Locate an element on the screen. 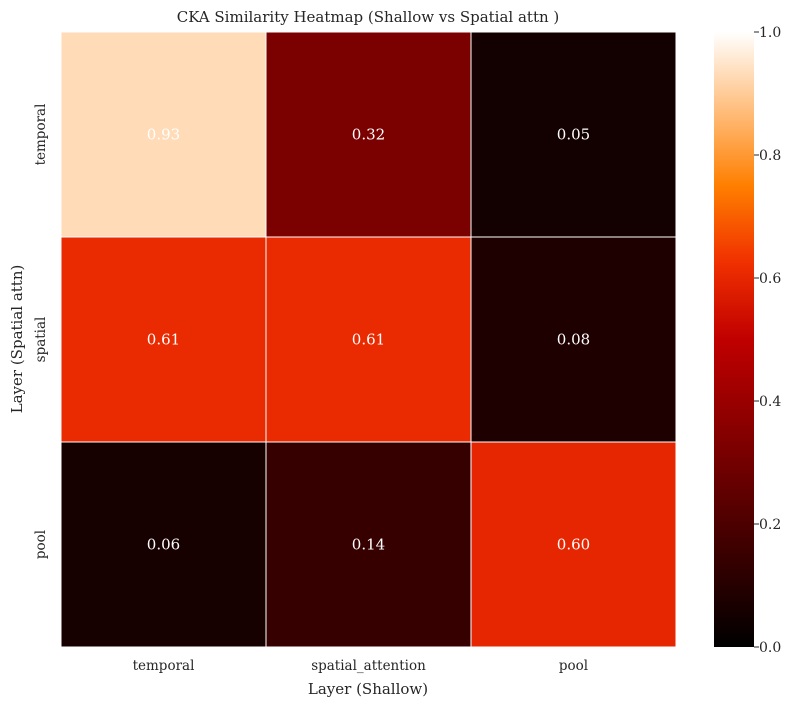  colorbar-tick-label: 1.0 is located at coordinates (770, 33).